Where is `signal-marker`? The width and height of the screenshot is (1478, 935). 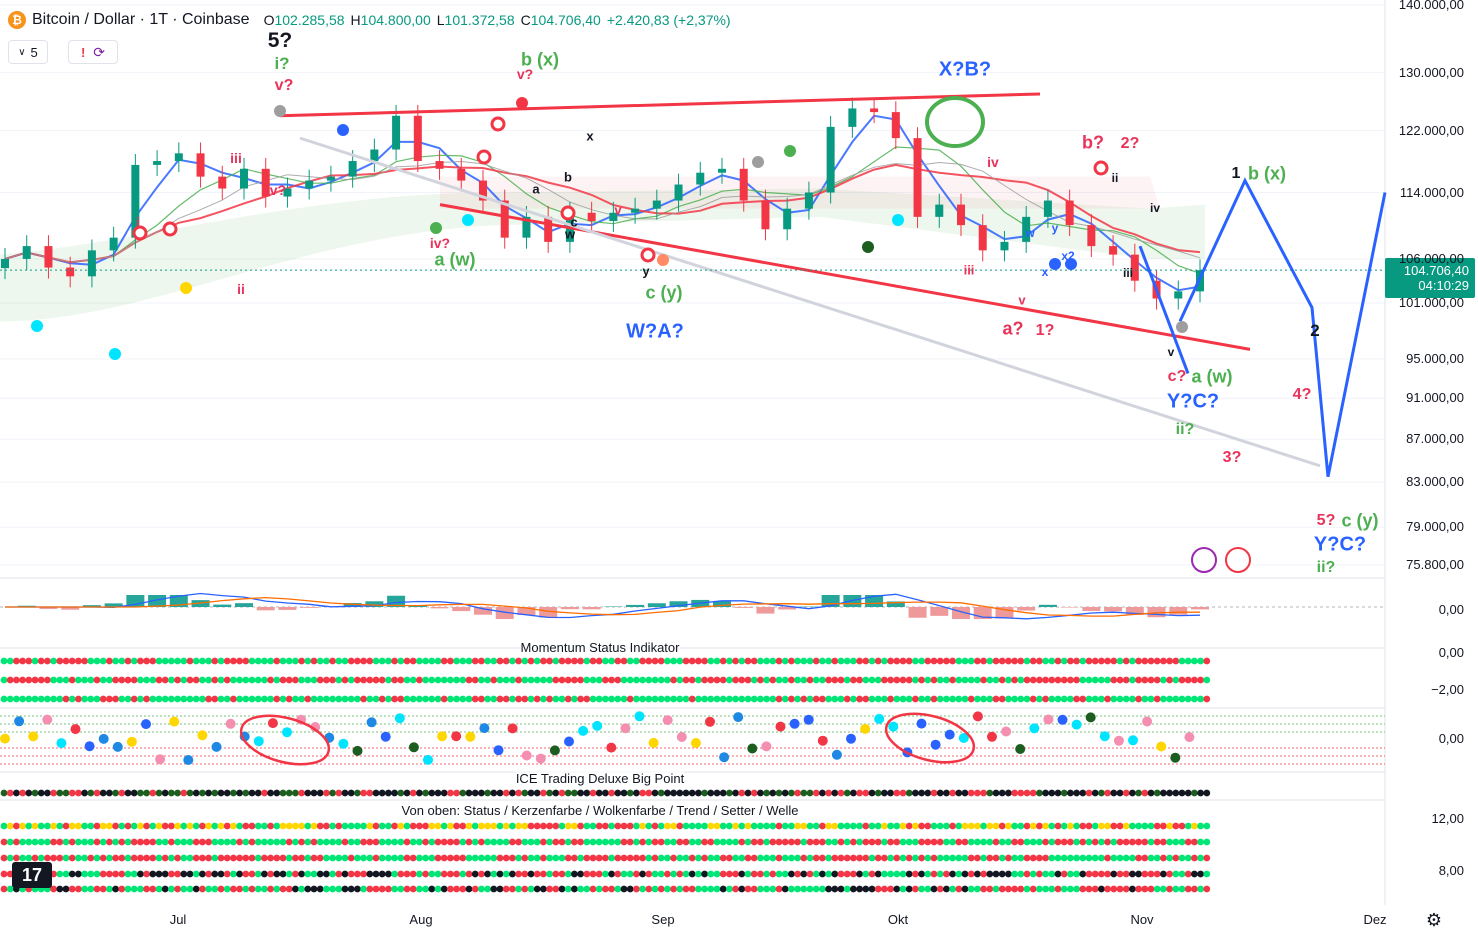 signal-marker is located at coordinates (648, 255).